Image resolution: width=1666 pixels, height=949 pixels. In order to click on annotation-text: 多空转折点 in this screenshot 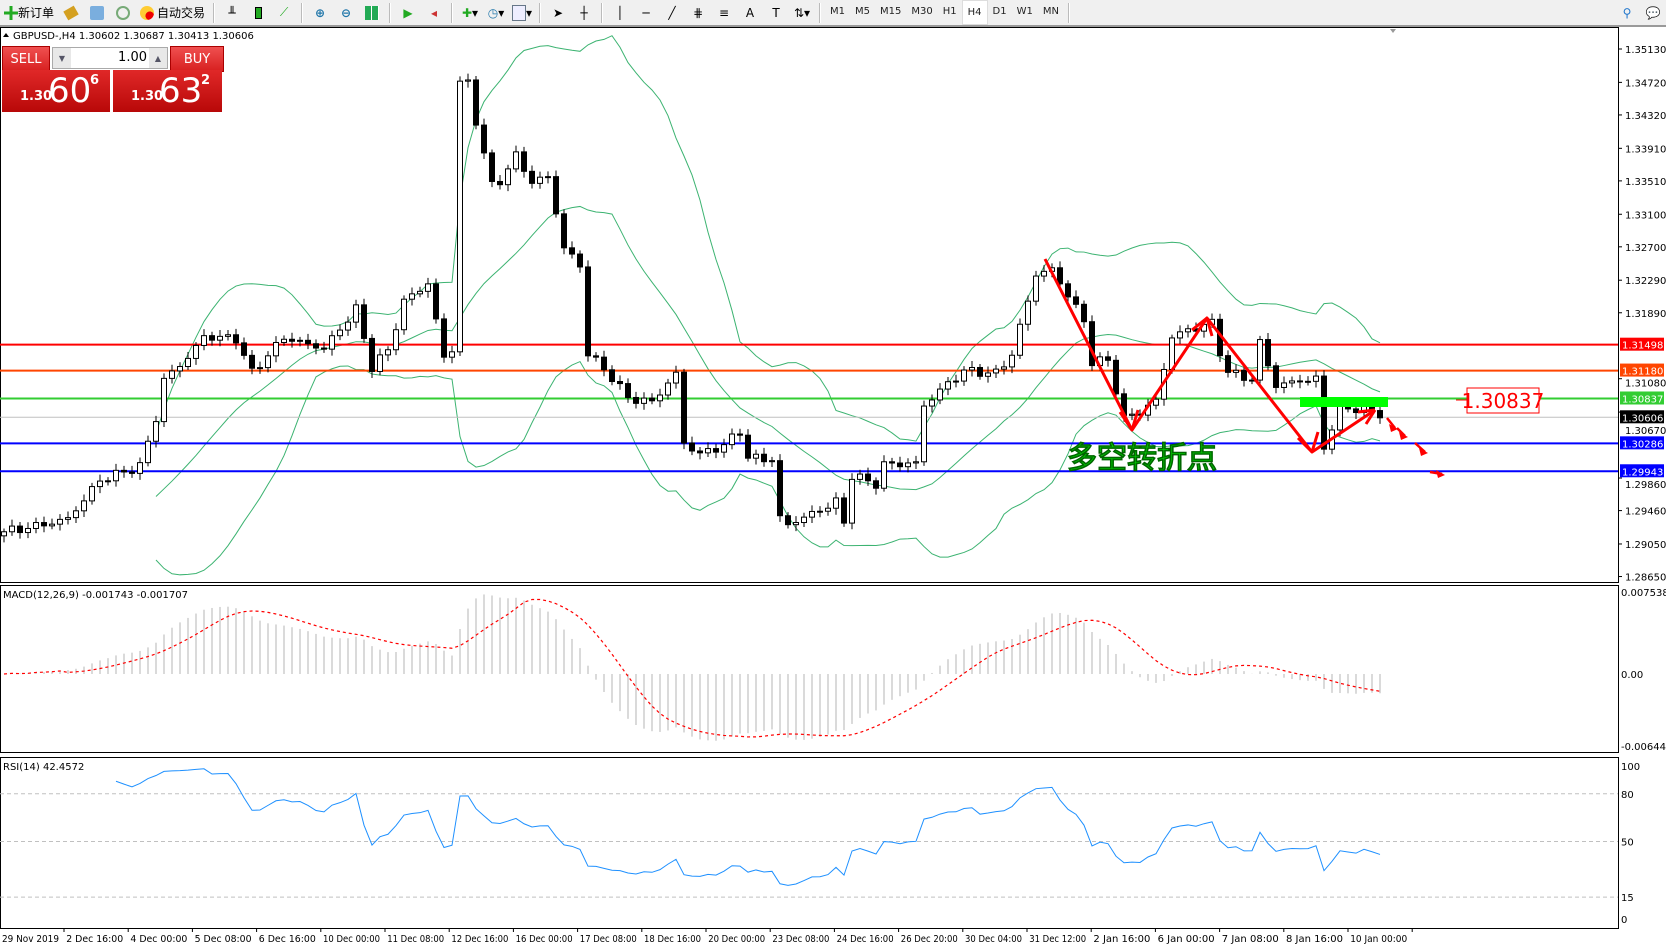, I will do `click(1142, 458)`.